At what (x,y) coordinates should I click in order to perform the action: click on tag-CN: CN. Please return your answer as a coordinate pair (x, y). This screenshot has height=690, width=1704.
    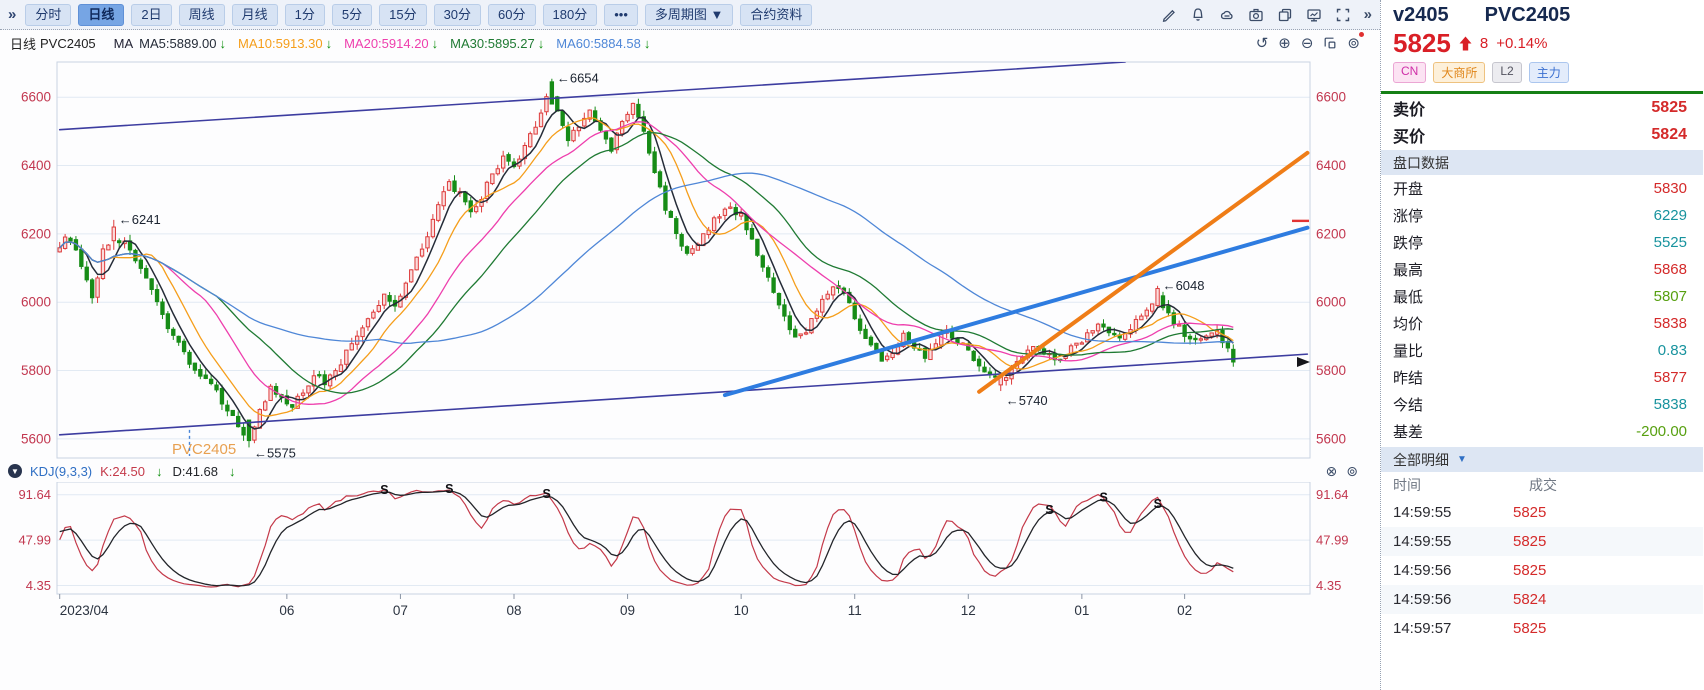
    Looking at the image, I should click on (1410, 72).